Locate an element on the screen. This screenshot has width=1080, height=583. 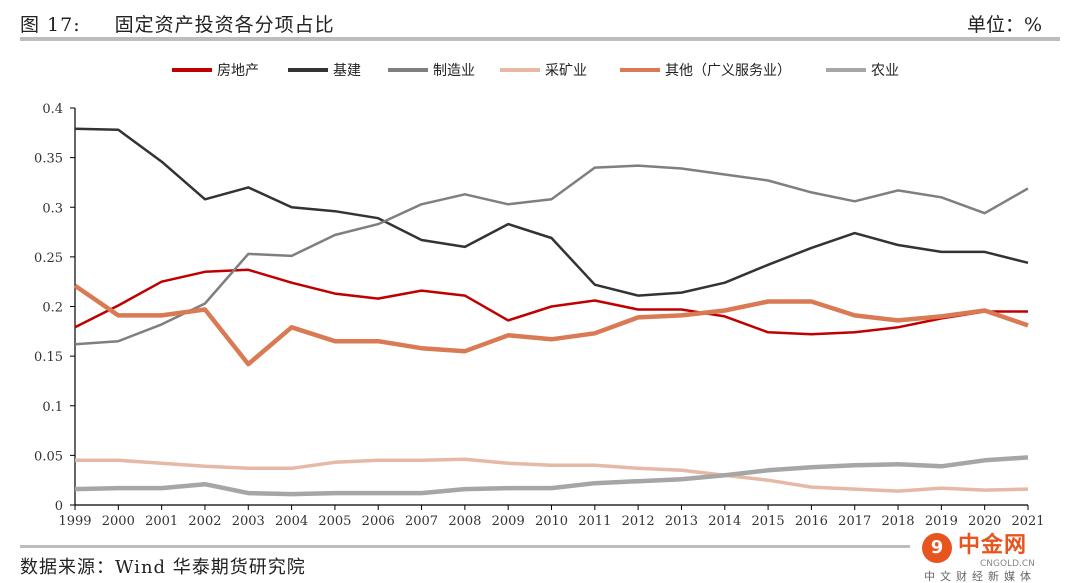
x-tick-label: 2005 is located at coordinates (334, 521).